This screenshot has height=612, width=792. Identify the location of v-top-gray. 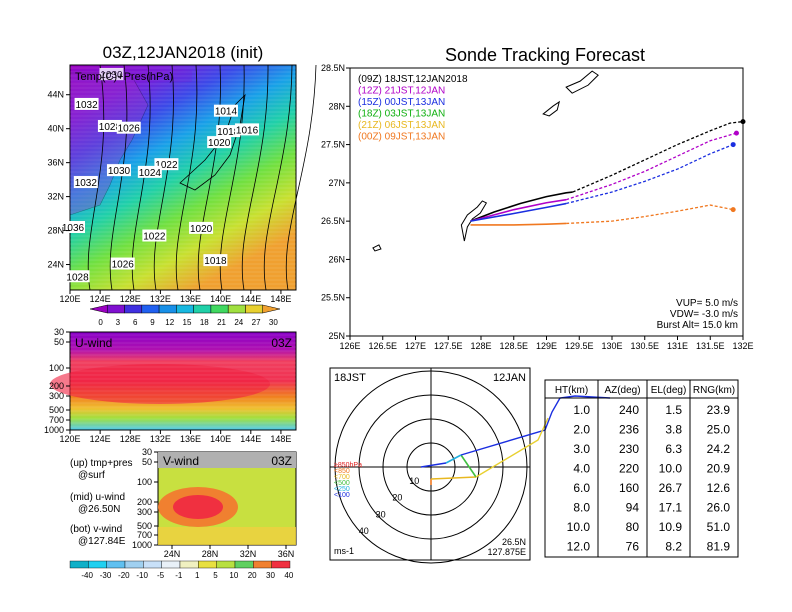
(227, 460).